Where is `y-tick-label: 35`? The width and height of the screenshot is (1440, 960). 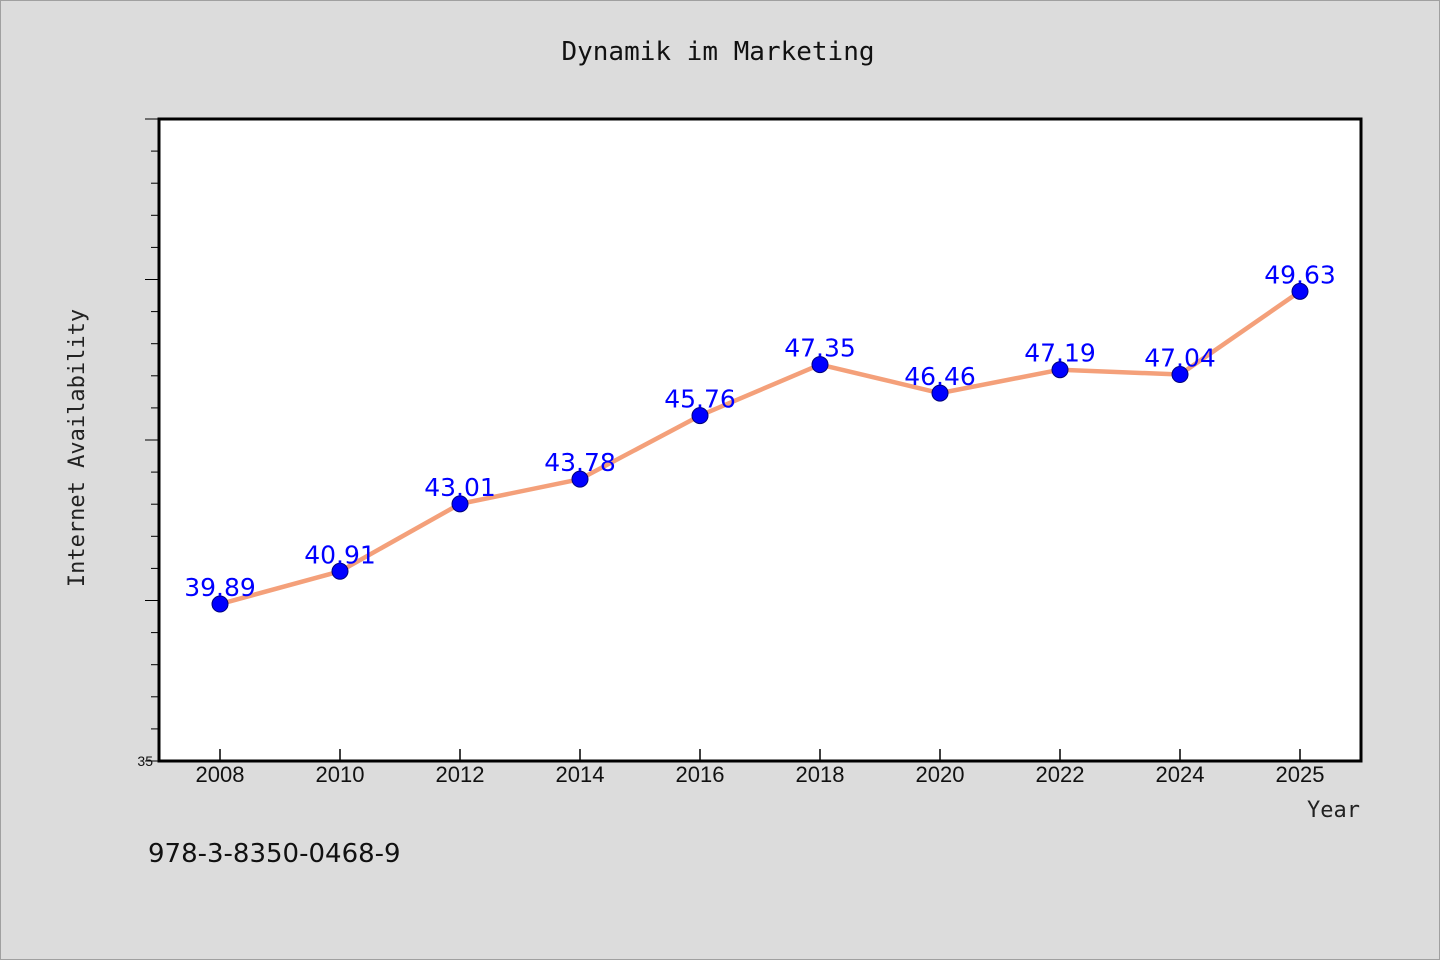
y-tick-label: 35 is located at coordinates (145, 761).